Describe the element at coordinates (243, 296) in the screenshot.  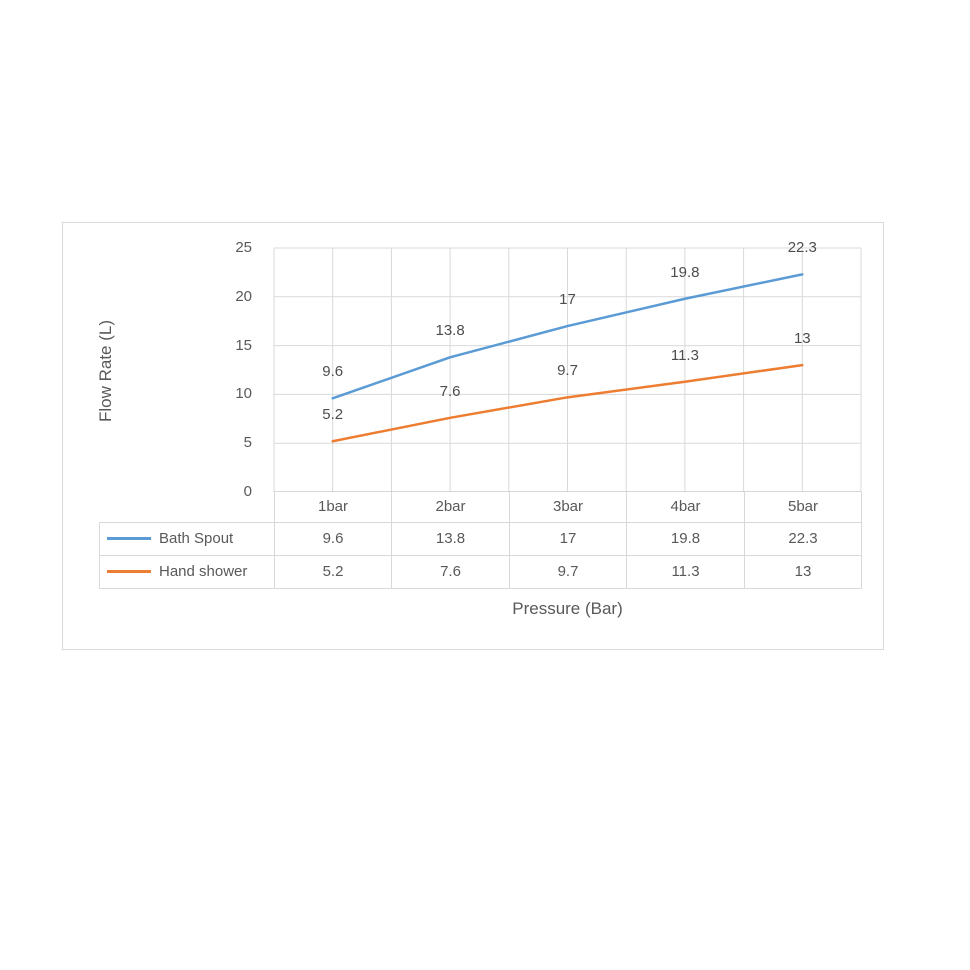
I see `y-tick-label: 20` at that location.